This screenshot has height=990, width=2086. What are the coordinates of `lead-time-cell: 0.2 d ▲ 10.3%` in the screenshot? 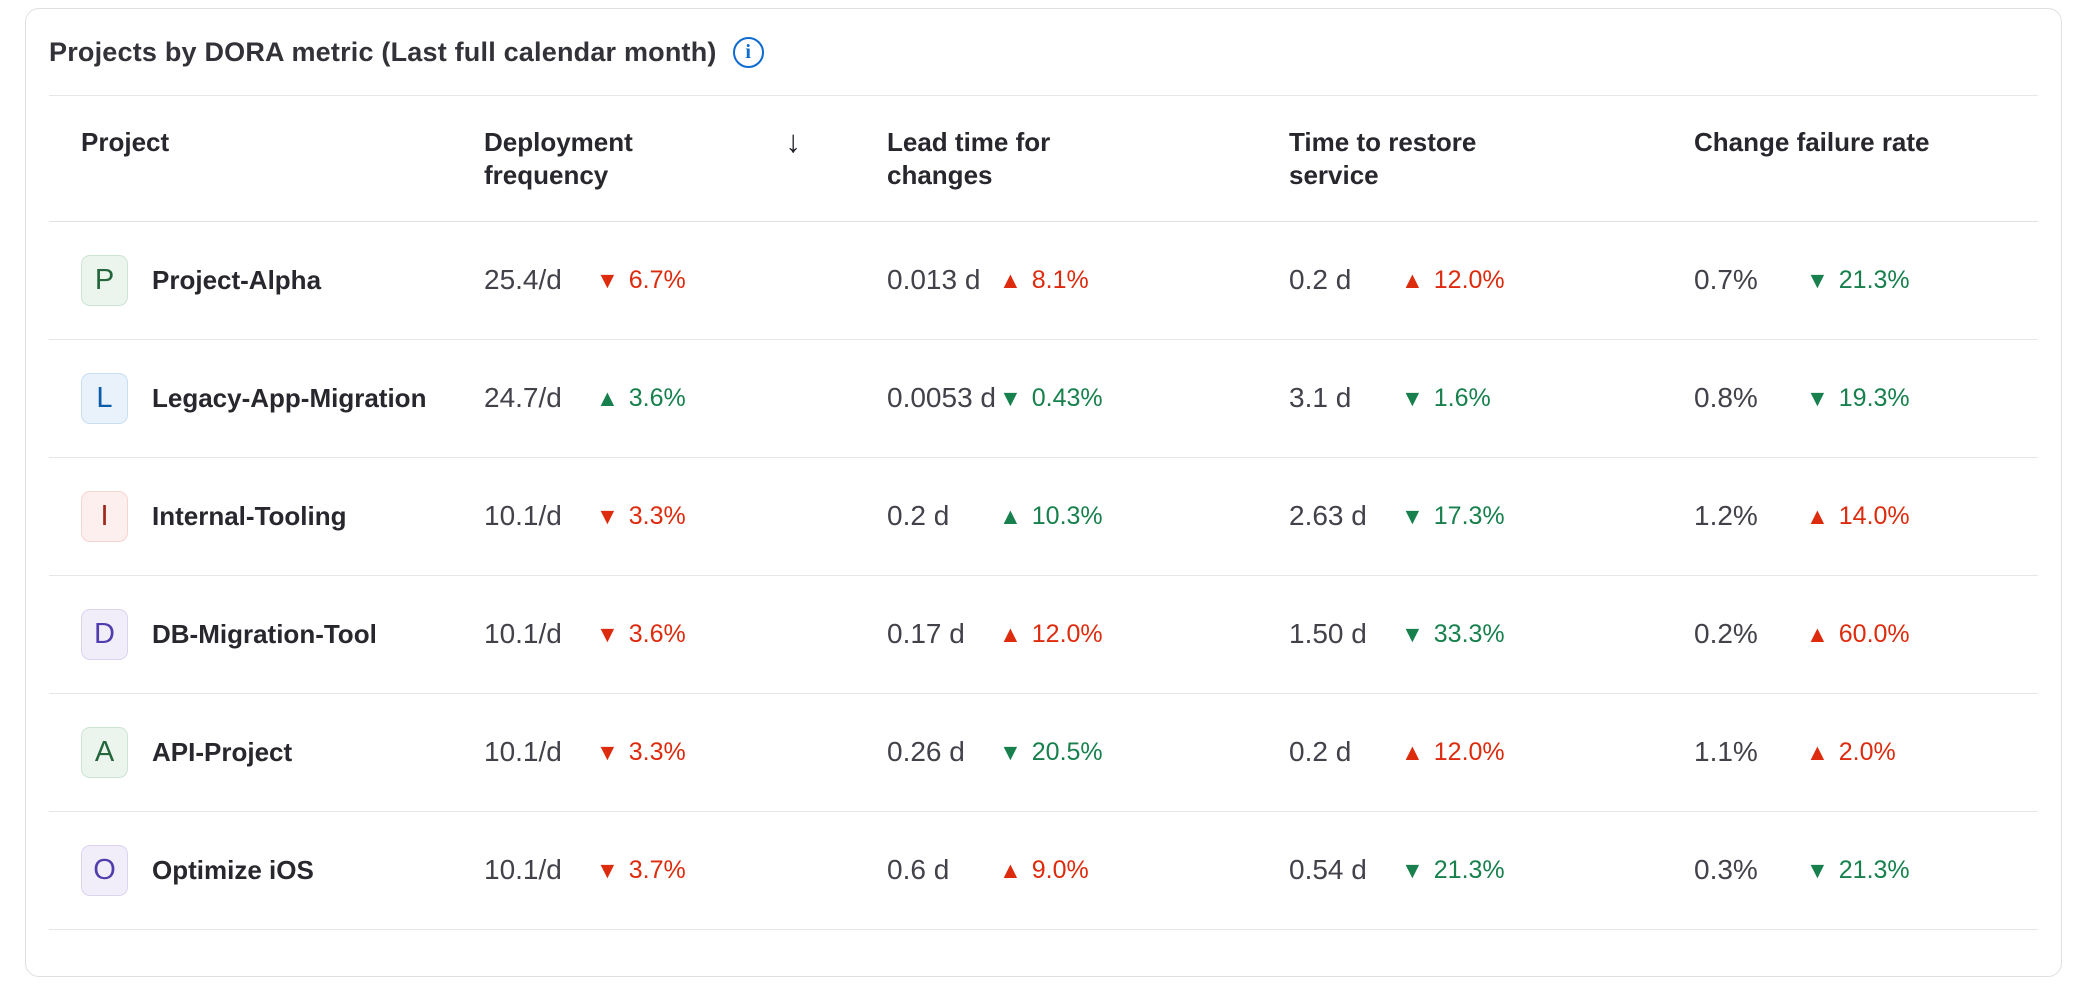 It's located at (1056, 516).